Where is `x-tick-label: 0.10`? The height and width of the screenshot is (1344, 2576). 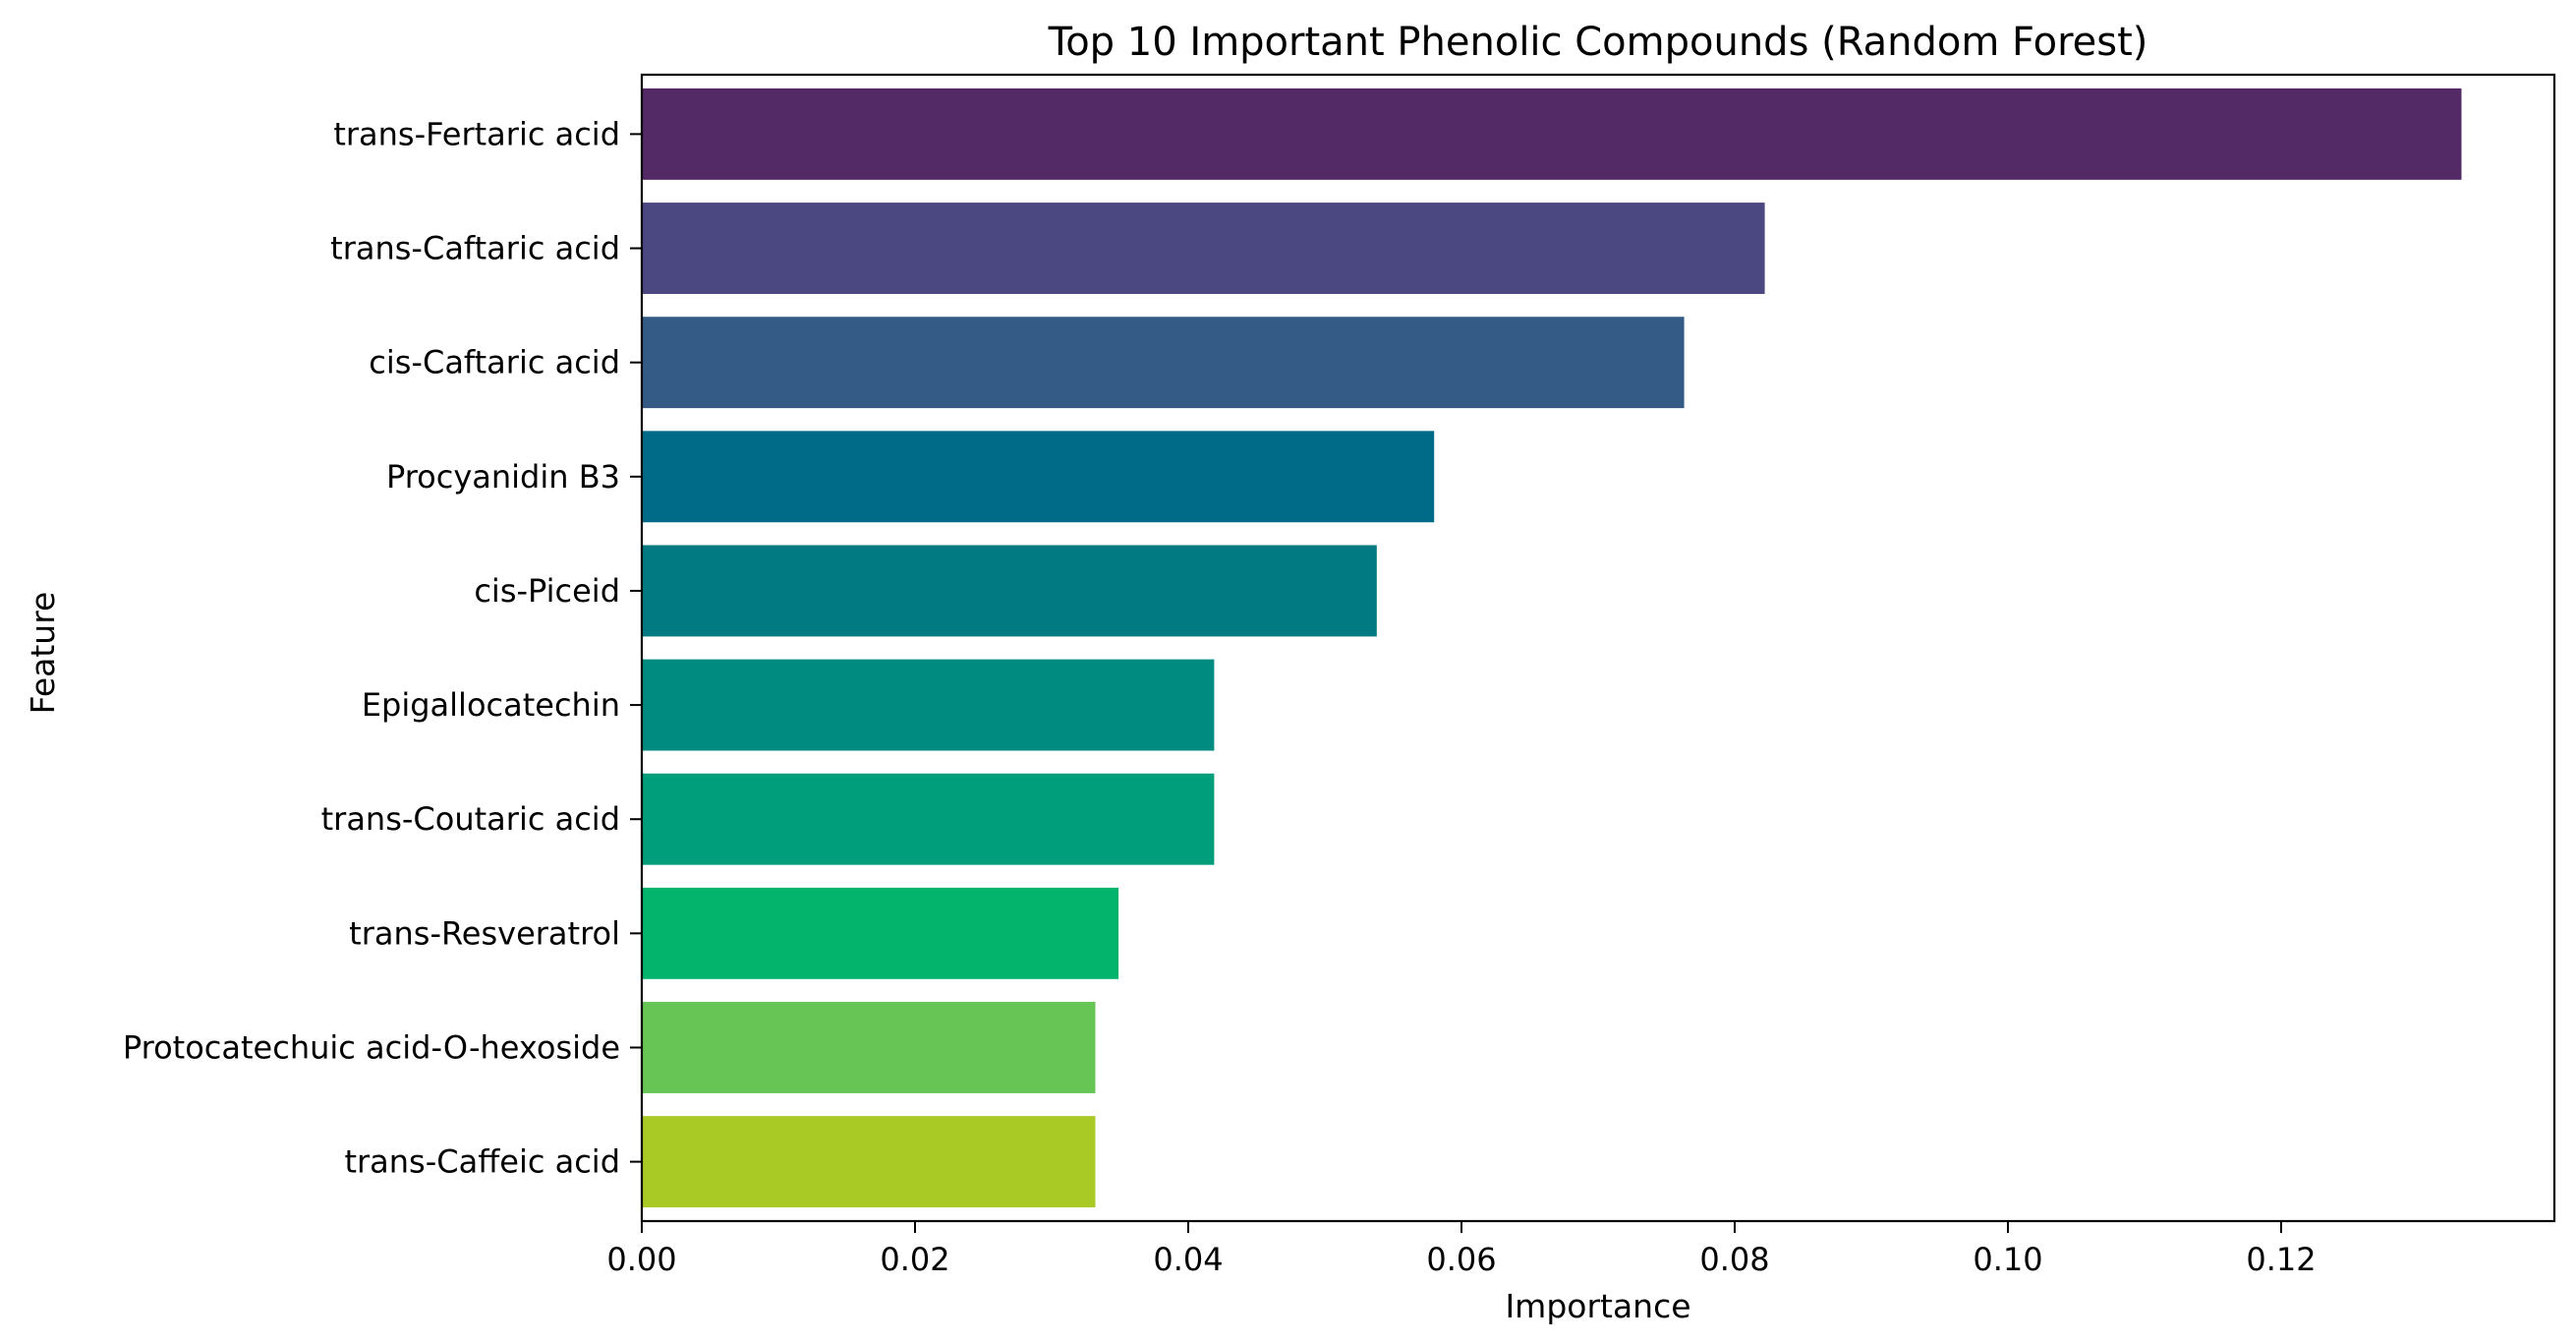
x-tick-label: 0.10 is located at coordinates (2008, 1260).